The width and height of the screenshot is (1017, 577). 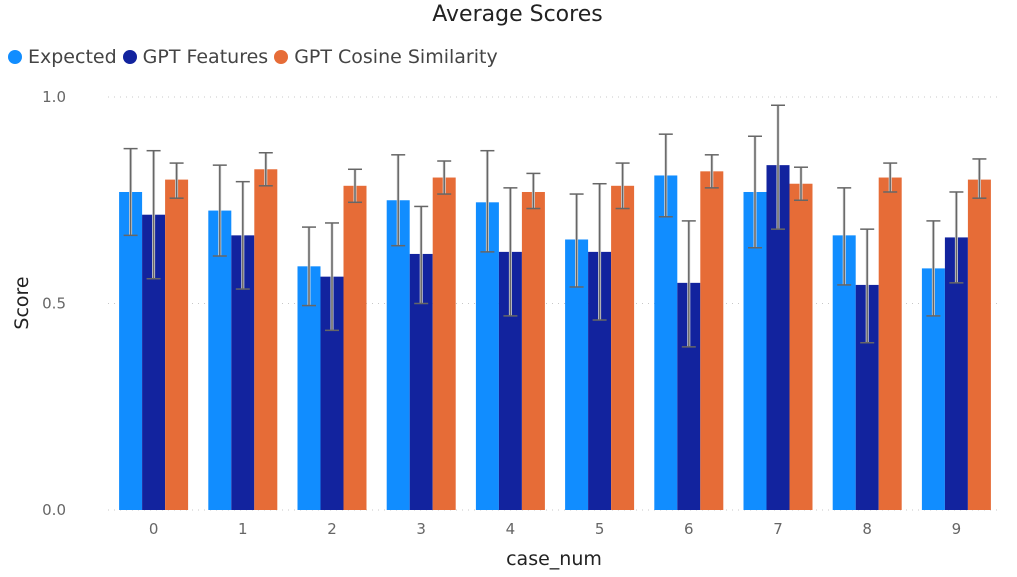 What do you see at coordinates (332, 529) in the screenshot?
I see `x-tick-label: 2` at bounding box center [332, 529].